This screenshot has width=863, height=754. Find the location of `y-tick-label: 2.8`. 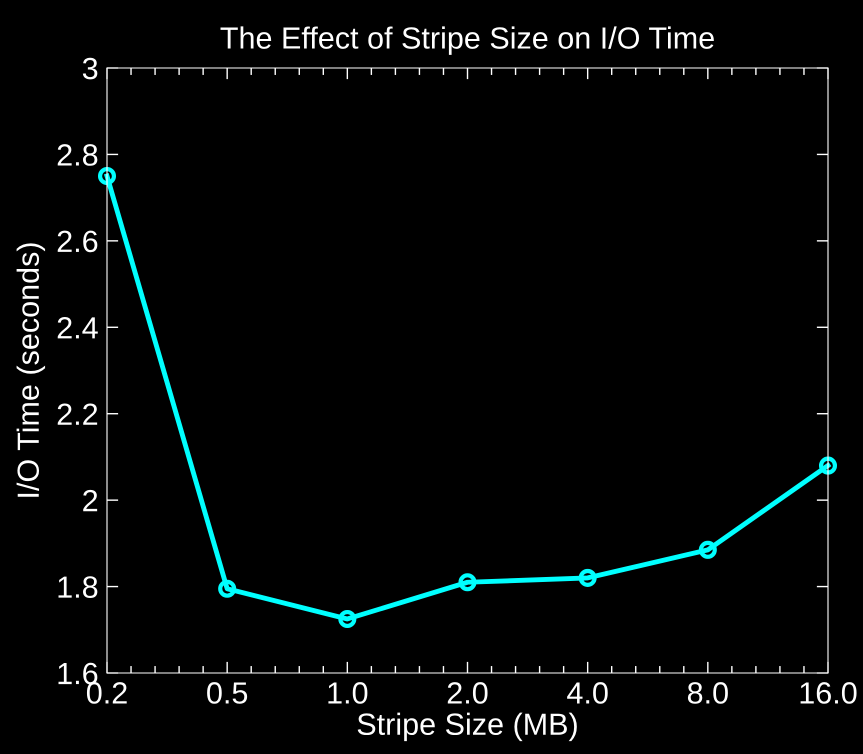

y-tick-label: 2.8 is located at coordinates (78, 155).